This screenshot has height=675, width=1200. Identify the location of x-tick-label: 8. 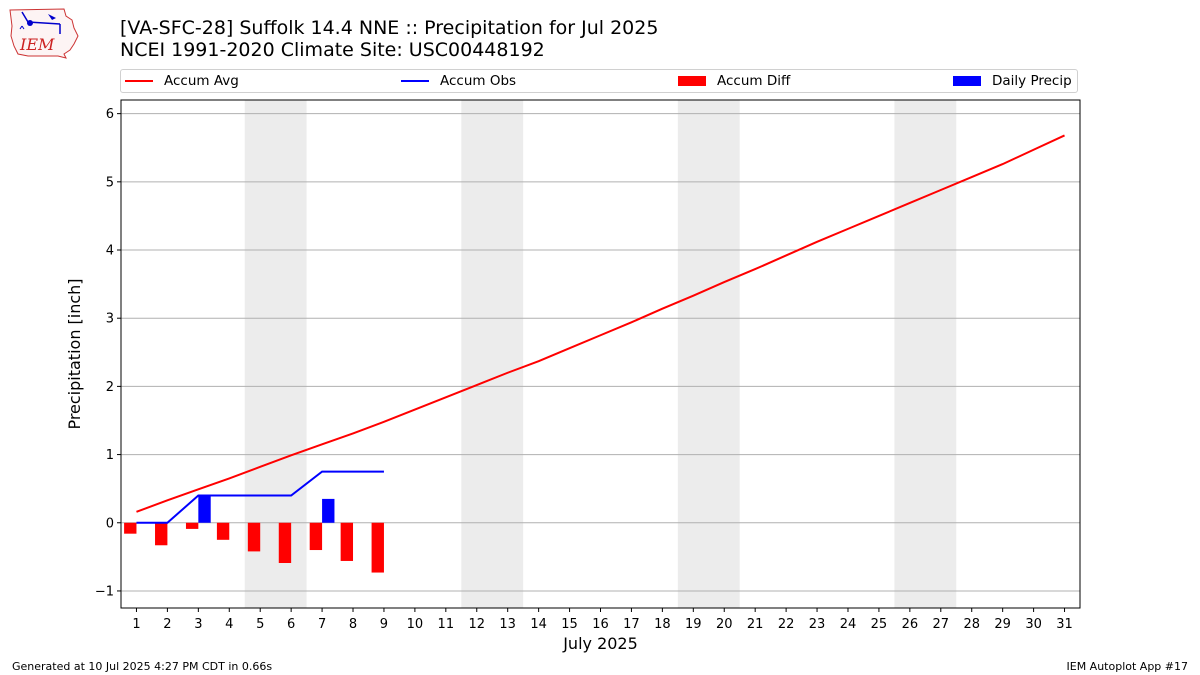
(353, 624).